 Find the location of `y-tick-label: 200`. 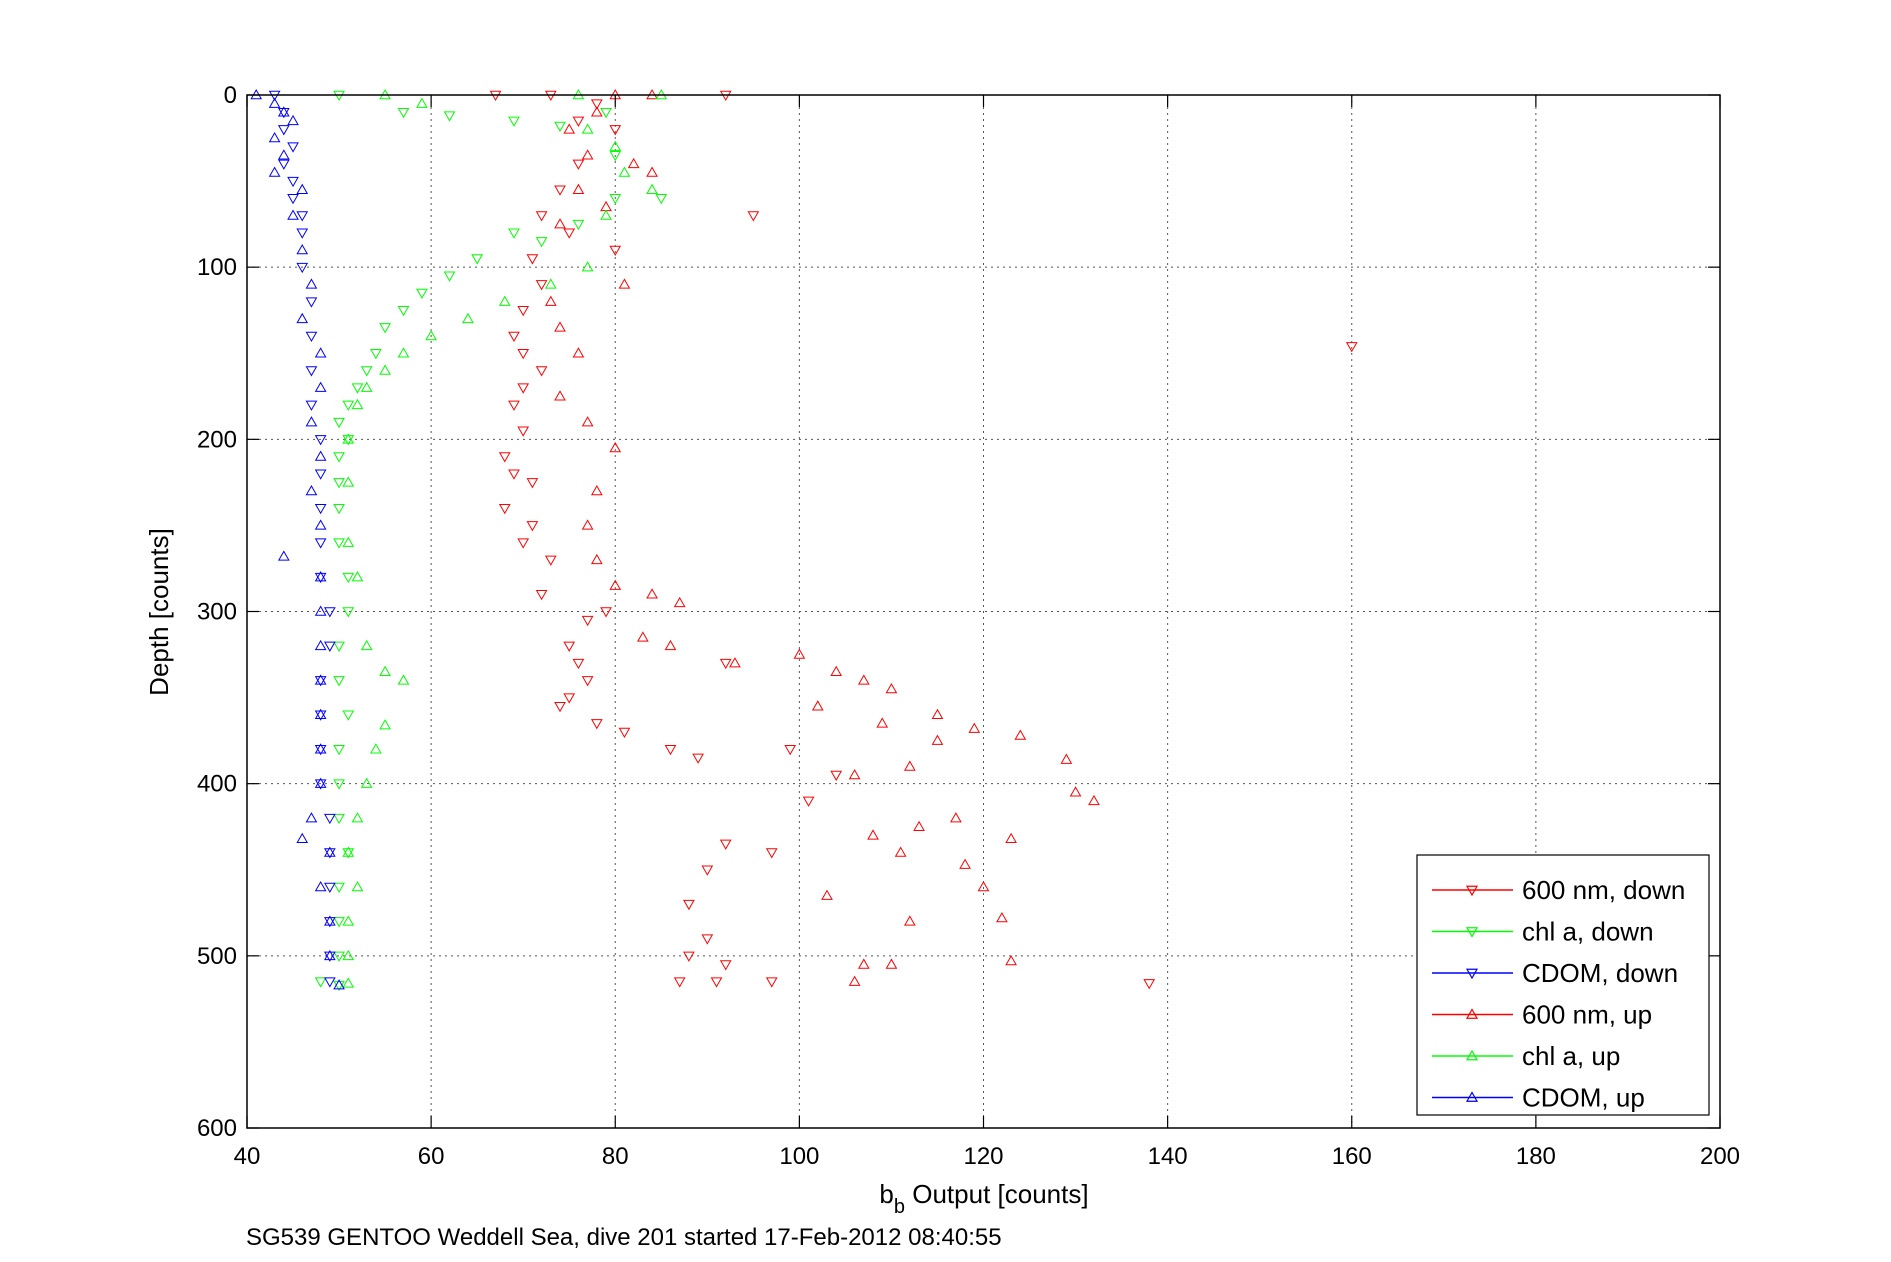

y-tick-label: 200 is located at coordinates (217, 439).